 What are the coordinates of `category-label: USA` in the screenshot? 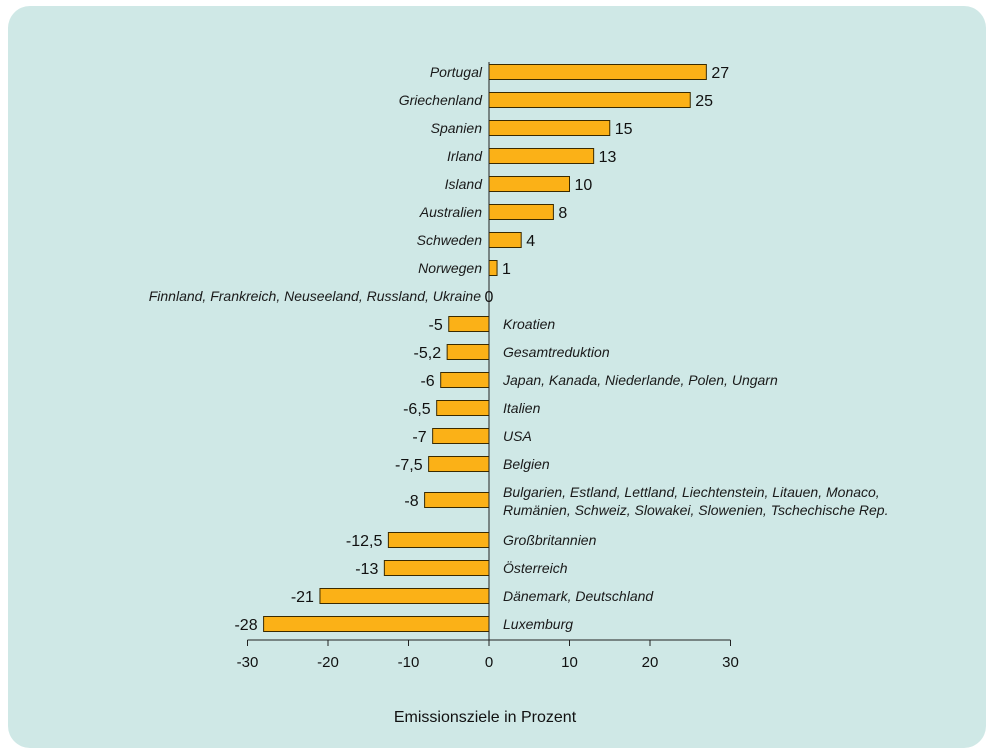 It's located at (517, 436).